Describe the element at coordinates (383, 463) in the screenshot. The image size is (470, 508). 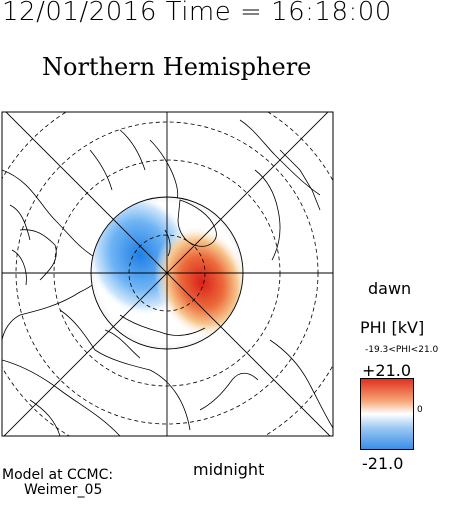
I see `colorbar-min-label: -21.0` at that location.